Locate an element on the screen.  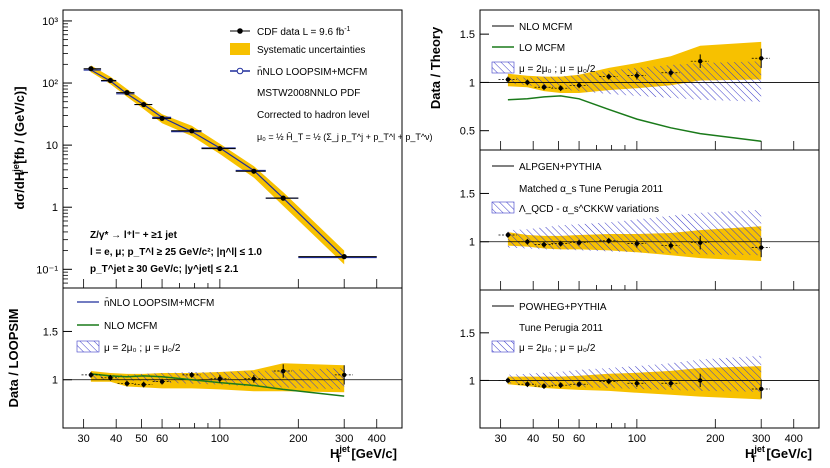
legend-rl-scale-label: μ = 2μ₀ ; μ = μ₀/2 is located at coordinates (557, 348).